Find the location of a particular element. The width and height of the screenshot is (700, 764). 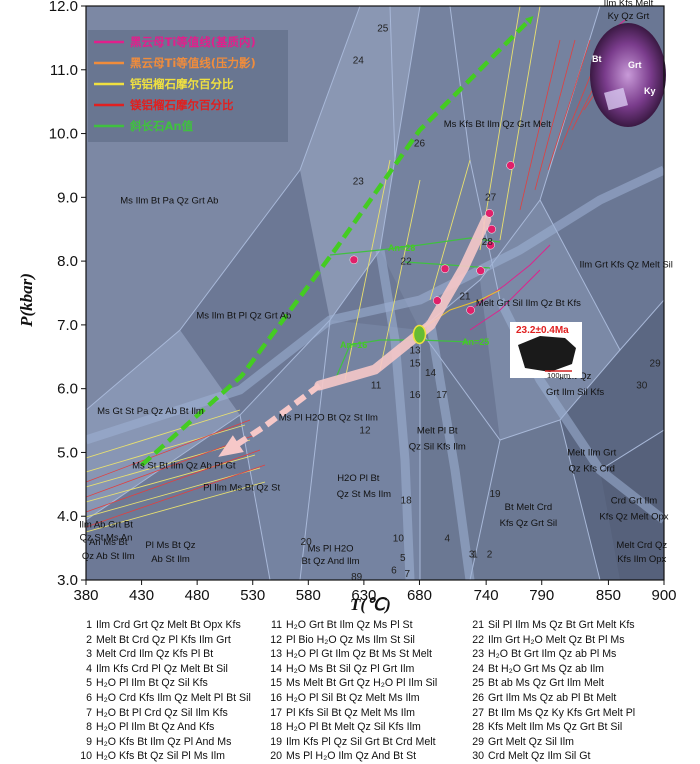

key-assemblage: H₂O Pl Ilm Bt Qz And Kfs is located at coordinates (155, 727).